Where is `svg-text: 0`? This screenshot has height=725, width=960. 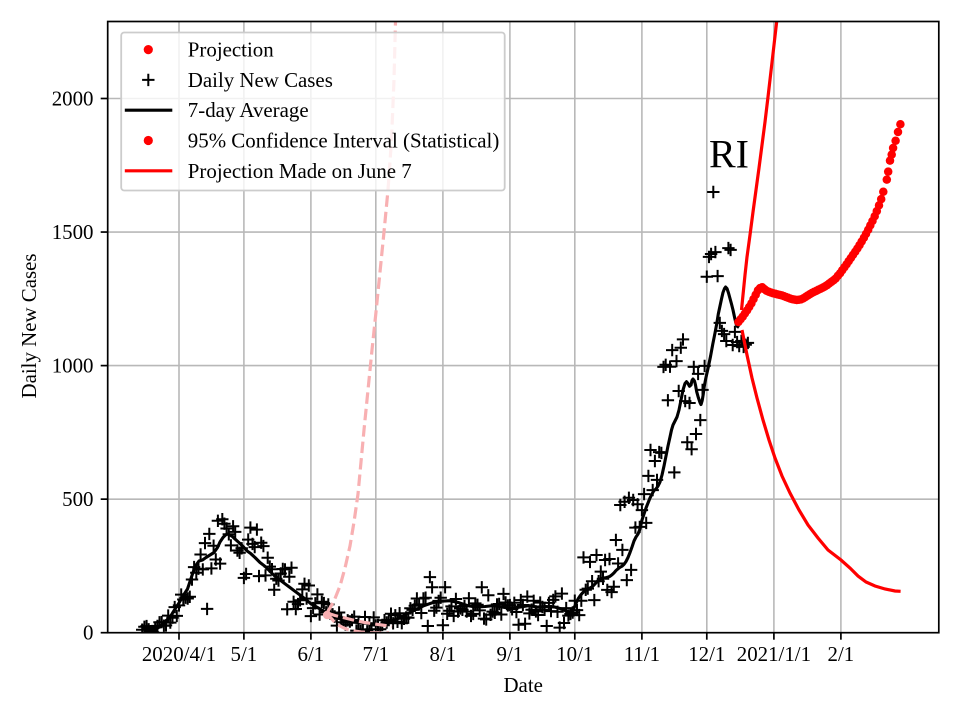 svg-text: 0 is located at coordinates (88, 633).